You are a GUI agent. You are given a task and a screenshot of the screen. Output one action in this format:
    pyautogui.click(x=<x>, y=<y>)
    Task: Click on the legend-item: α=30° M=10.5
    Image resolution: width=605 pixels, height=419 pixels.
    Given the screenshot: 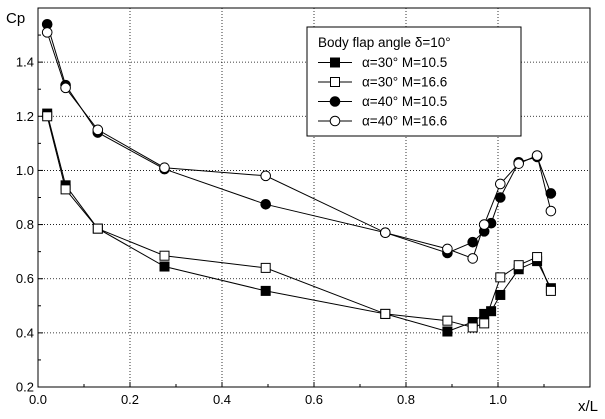 What is the action you would take?
    pyautogui.click(x=382, y=62)
    